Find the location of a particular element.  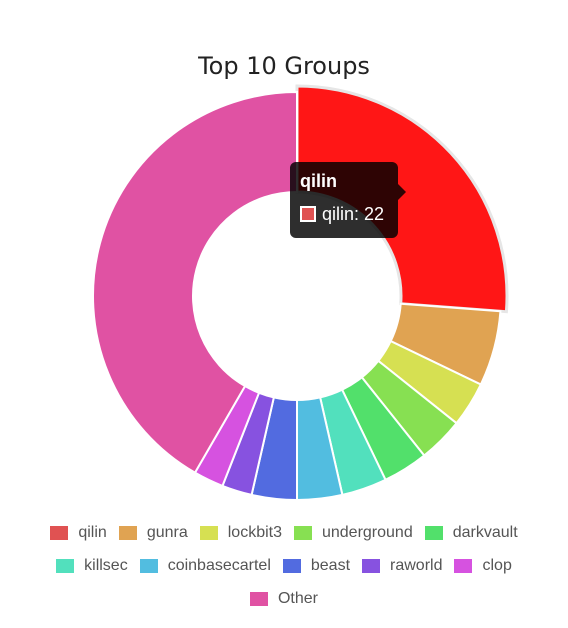

legend-label: qilin is located at coordinates (92, 532).